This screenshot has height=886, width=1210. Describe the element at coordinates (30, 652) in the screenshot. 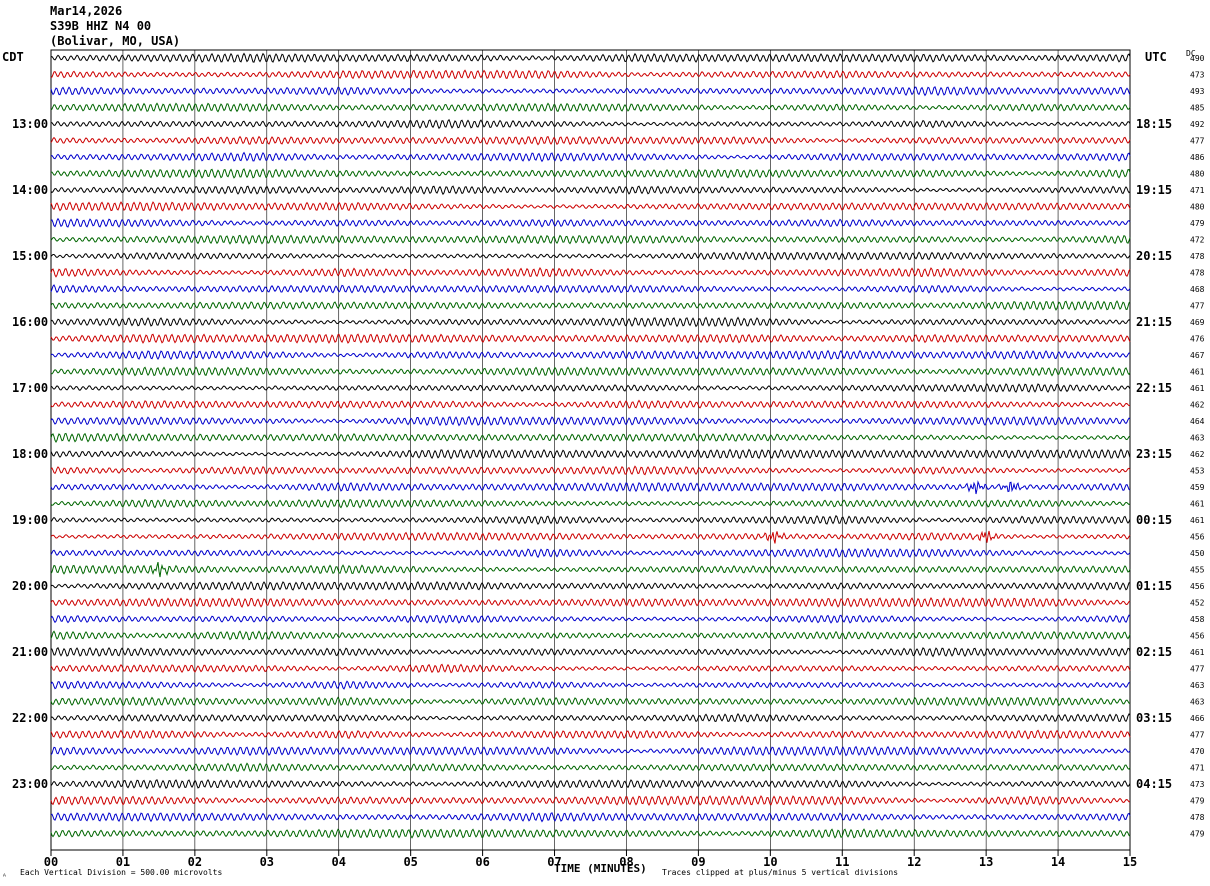

I see `cdt-hour-label: 21:00` at that location.